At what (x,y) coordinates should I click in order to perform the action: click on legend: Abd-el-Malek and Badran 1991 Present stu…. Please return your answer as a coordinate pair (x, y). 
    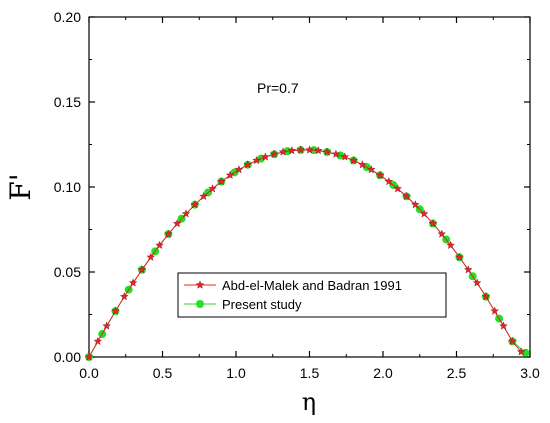
    Looking at the image, I should click on (312, 295).